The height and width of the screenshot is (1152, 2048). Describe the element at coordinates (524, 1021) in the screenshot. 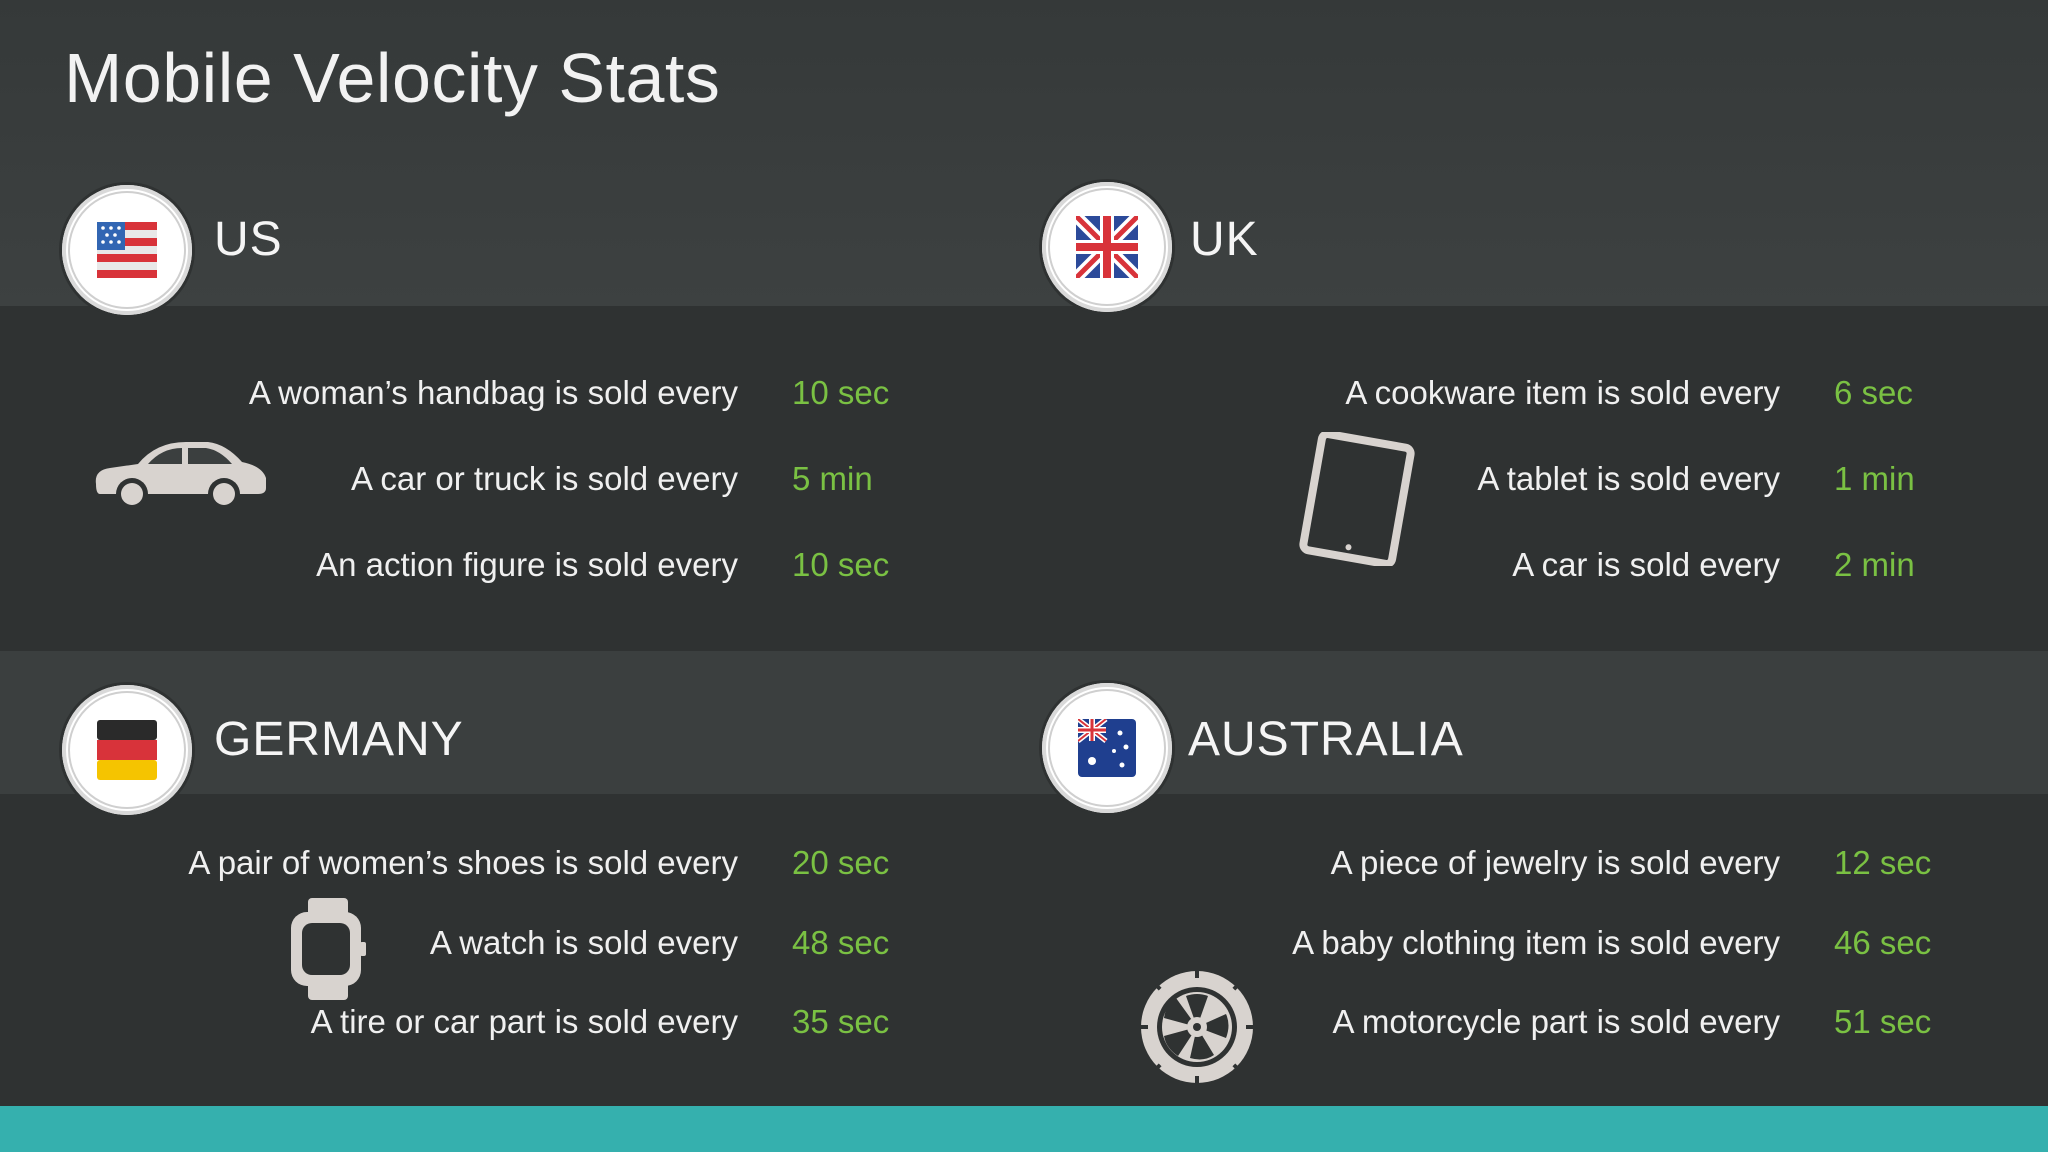

I see `germany-stat-label-3: A tire or car part is sold every` at that location.